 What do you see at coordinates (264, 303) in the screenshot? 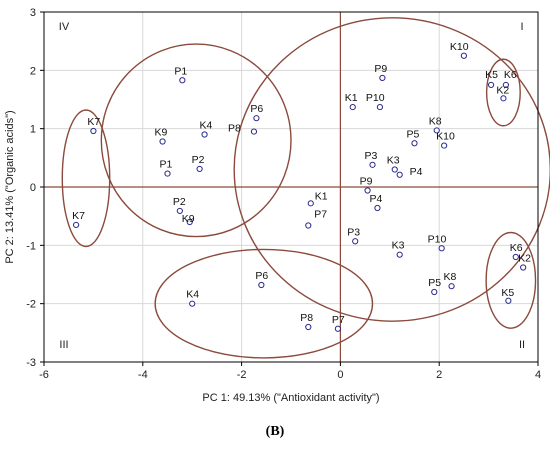
I see `ellipse-group-lower-center` at bounding box center [264, 303].